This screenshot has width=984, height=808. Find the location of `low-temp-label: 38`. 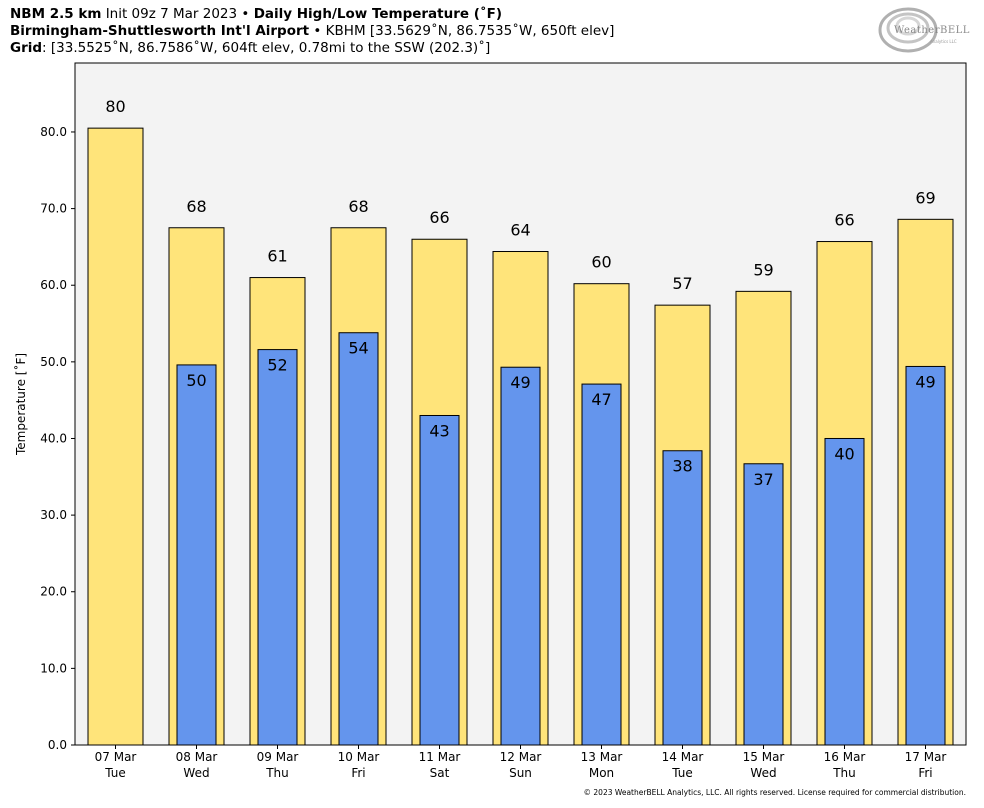

low-temp-label: 38 is located at coordinates (682, 466).